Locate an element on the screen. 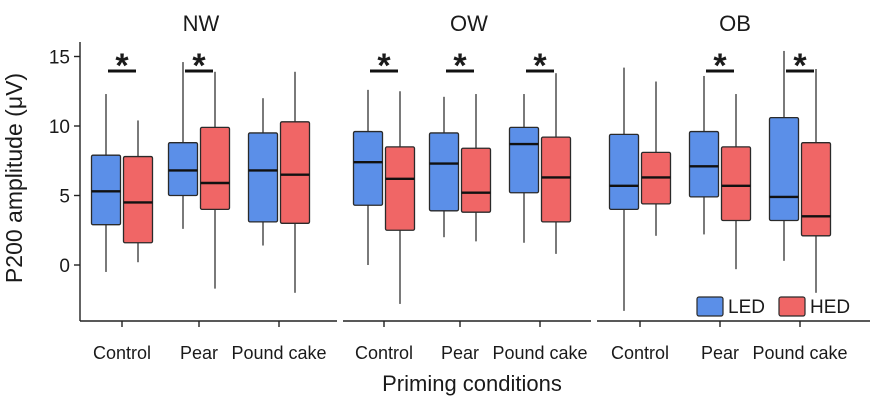 The height and width of the screenshot is (399, 877). y-axis: 0 5 10 15 is located at coordinates (65, 181).